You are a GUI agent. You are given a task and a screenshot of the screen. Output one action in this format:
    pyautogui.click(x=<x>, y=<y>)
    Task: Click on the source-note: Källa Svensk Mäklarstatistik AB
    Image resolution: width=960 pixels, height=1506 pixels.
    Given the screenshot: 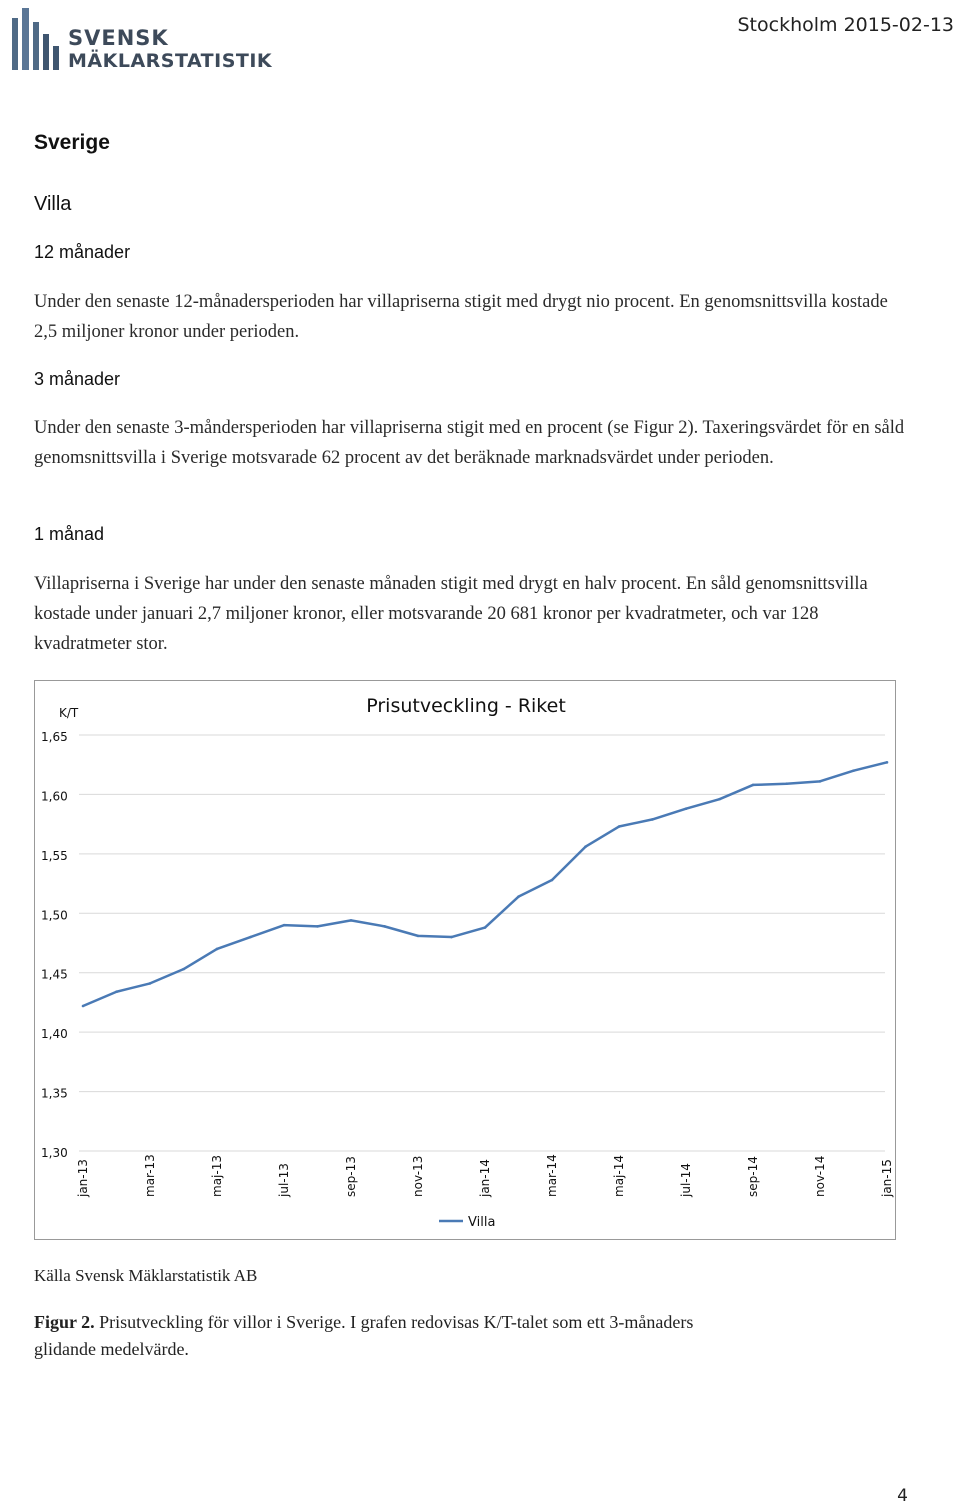 What is the action you would take?
    pyautogui.click(x=146, y=1275)
    